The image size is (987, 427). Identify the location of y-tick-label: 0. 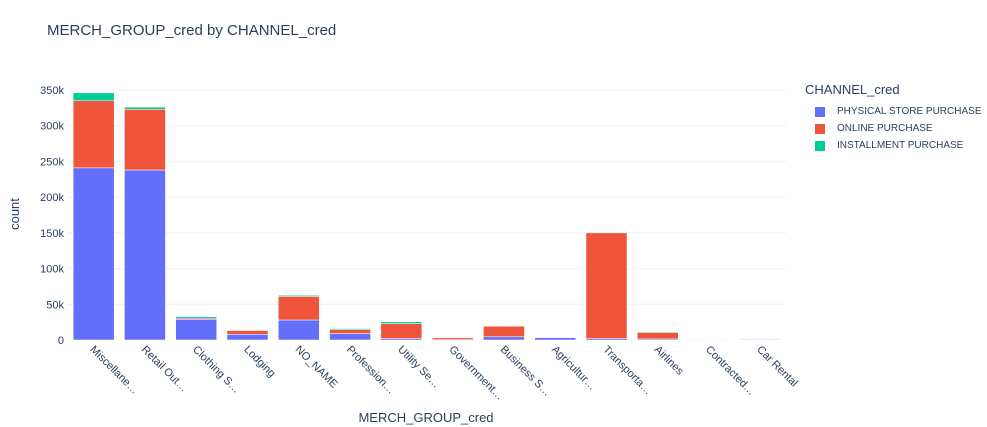
(61, 341).